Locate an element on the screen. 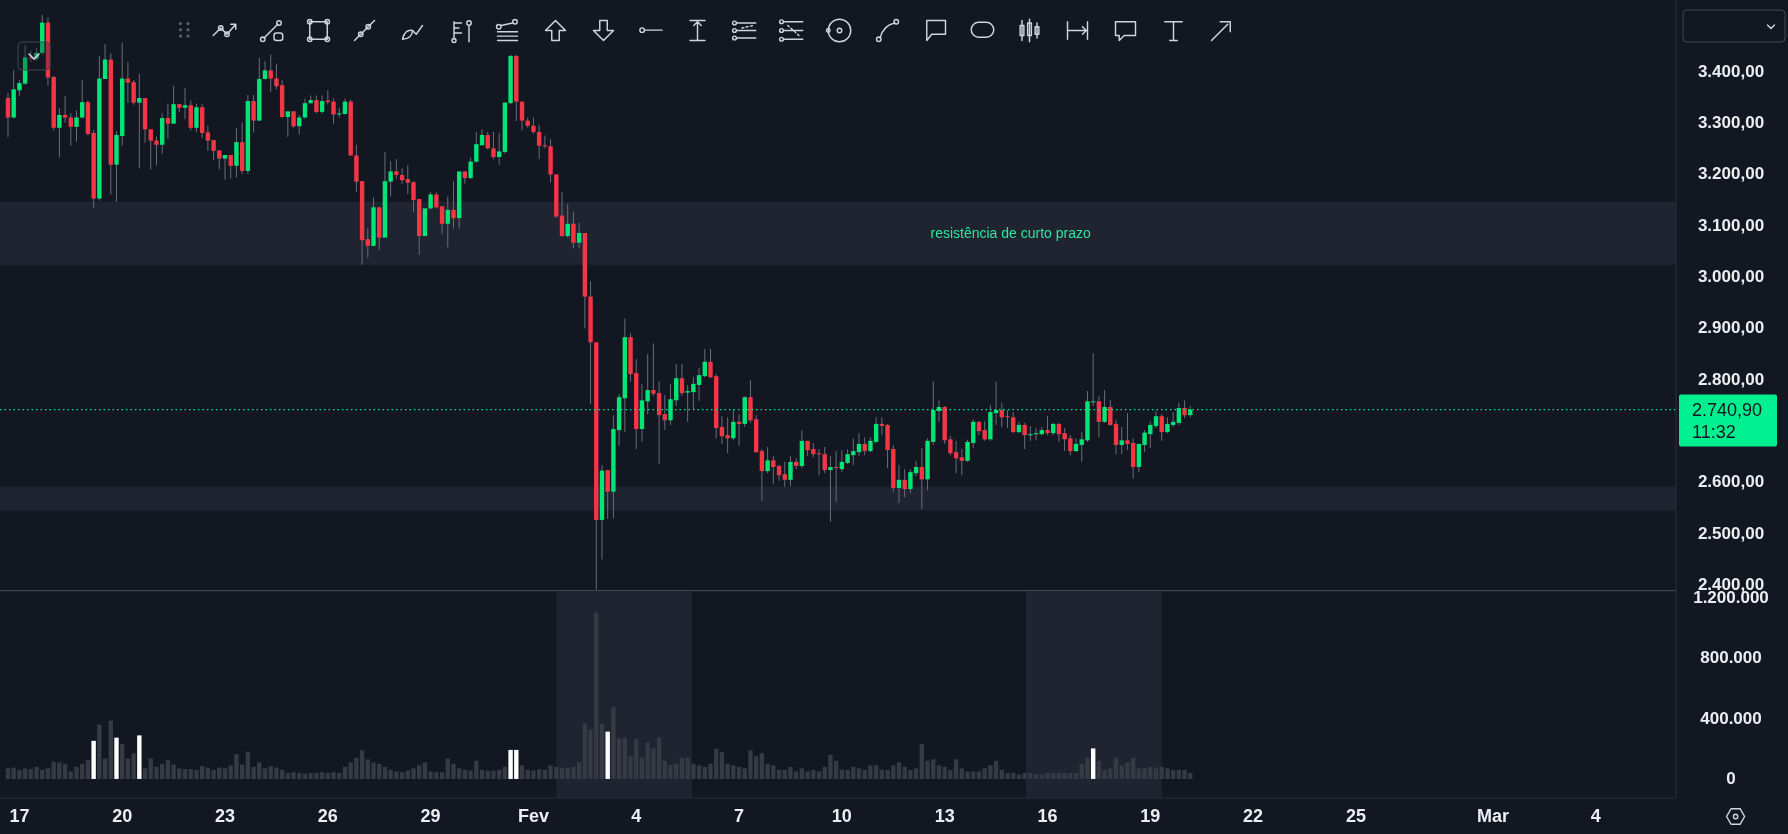 Image resolution: width=1788 pixels, height=834 pixels. x-tick-label: 22 is located at coordinates (1253, 816).